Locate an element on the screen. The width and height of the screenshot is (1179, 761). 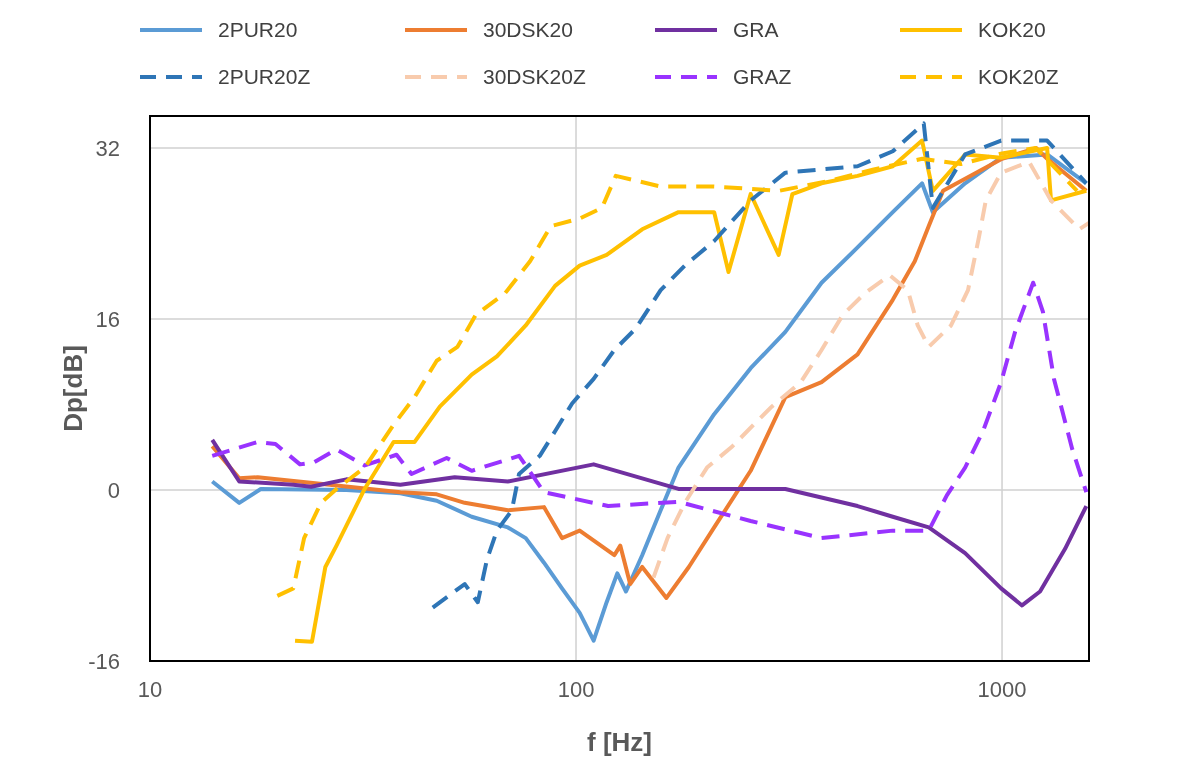
x-tick-label: 100 is located at coordinates (576, 689).